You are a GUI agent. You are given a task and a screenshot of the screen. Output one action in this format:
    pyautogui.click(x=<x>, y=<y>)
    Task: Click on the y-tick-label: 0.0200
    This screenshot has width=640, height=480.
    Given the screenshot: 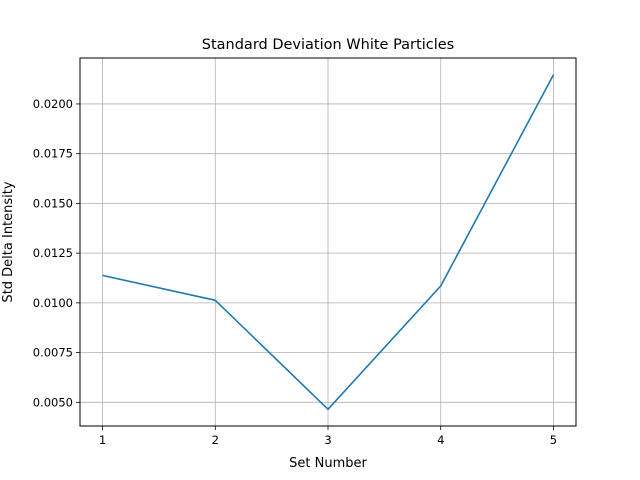 What is the action you would take?
    pyautogui.click(x=53, y=104)
    